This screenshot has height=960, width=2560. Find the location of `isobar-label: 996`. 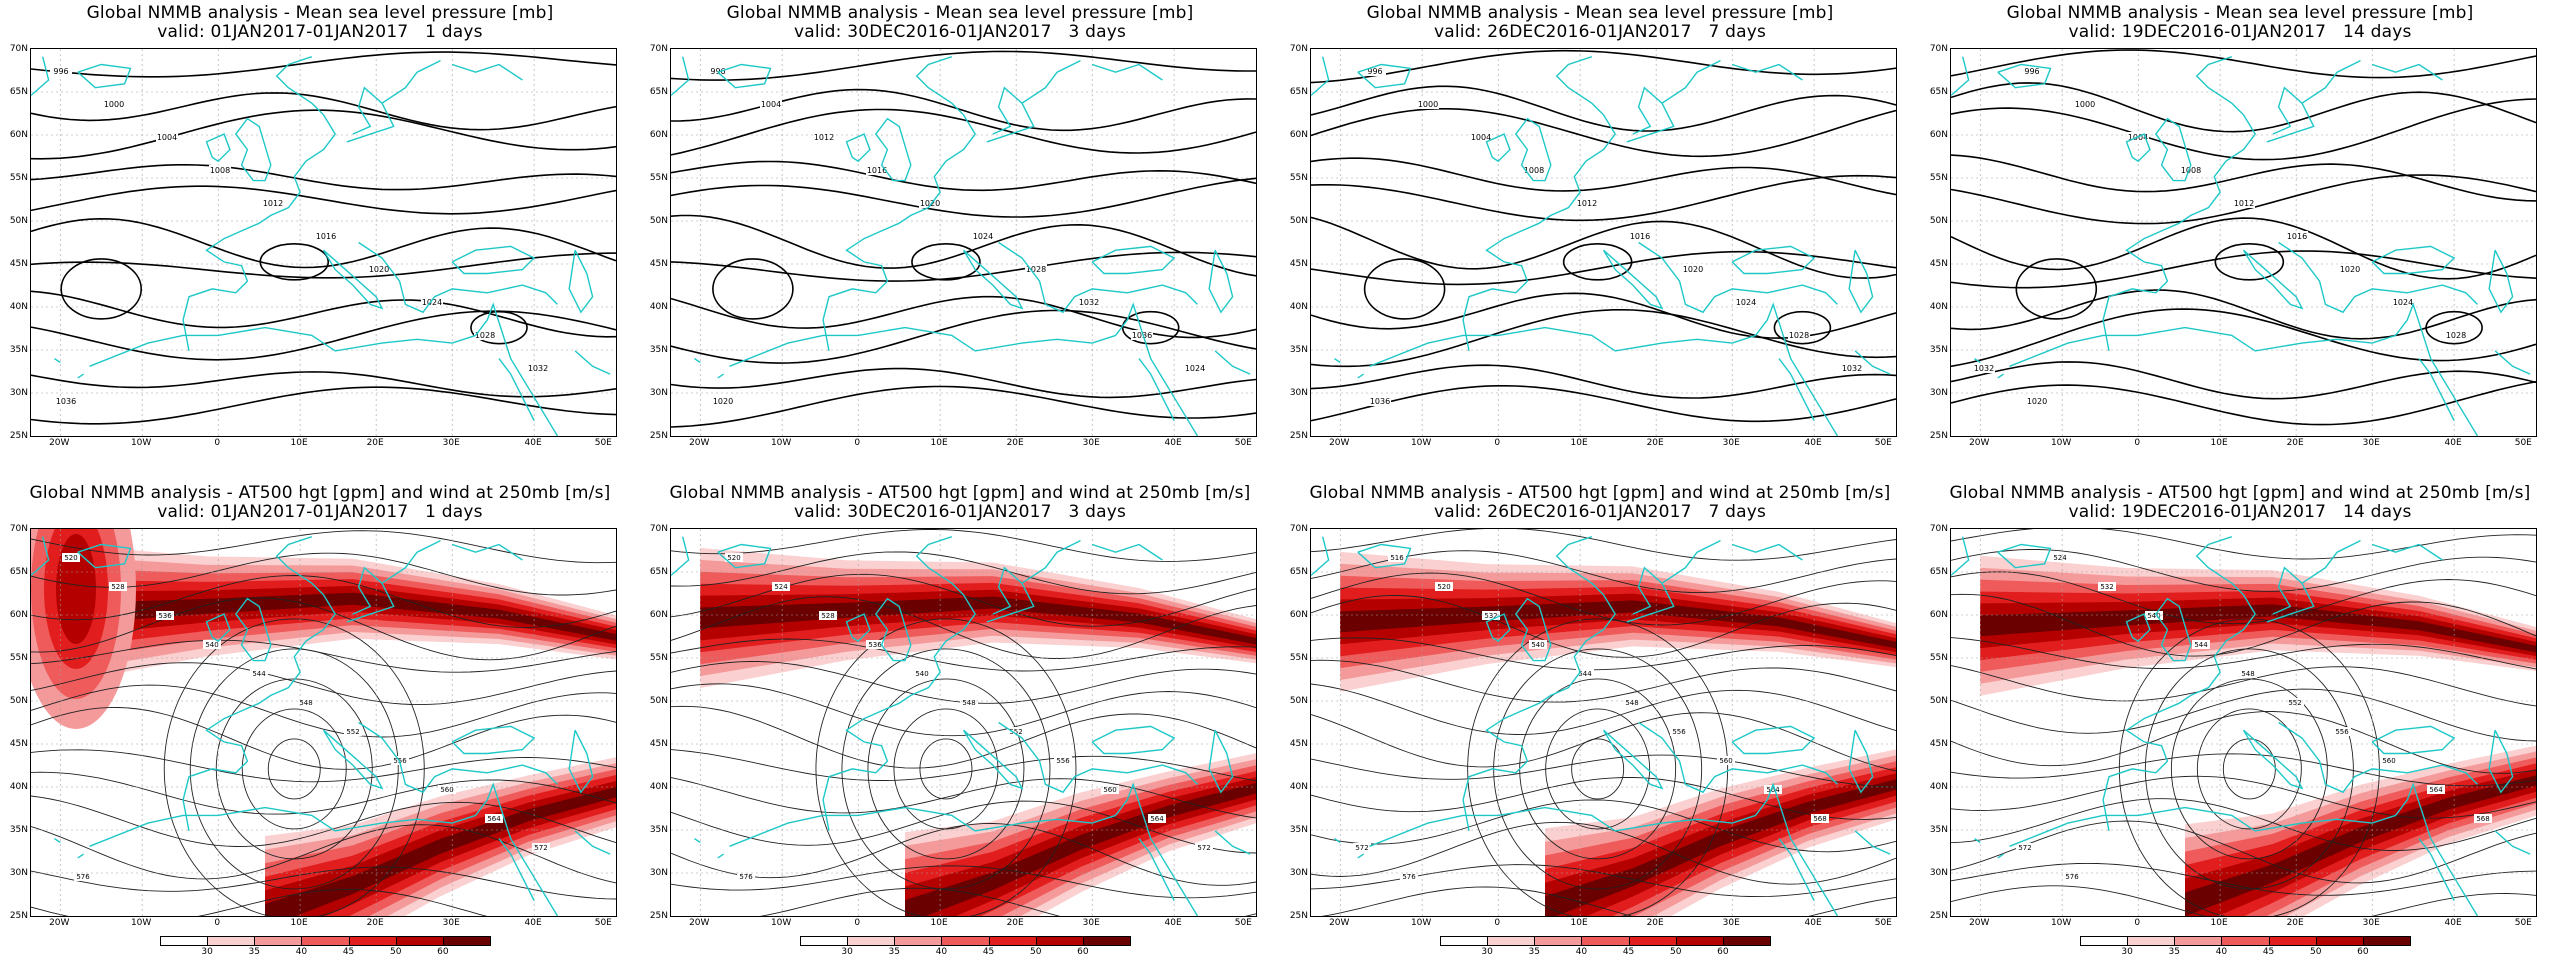

isobar-label: 996 is located at coordinates (1374, 71).